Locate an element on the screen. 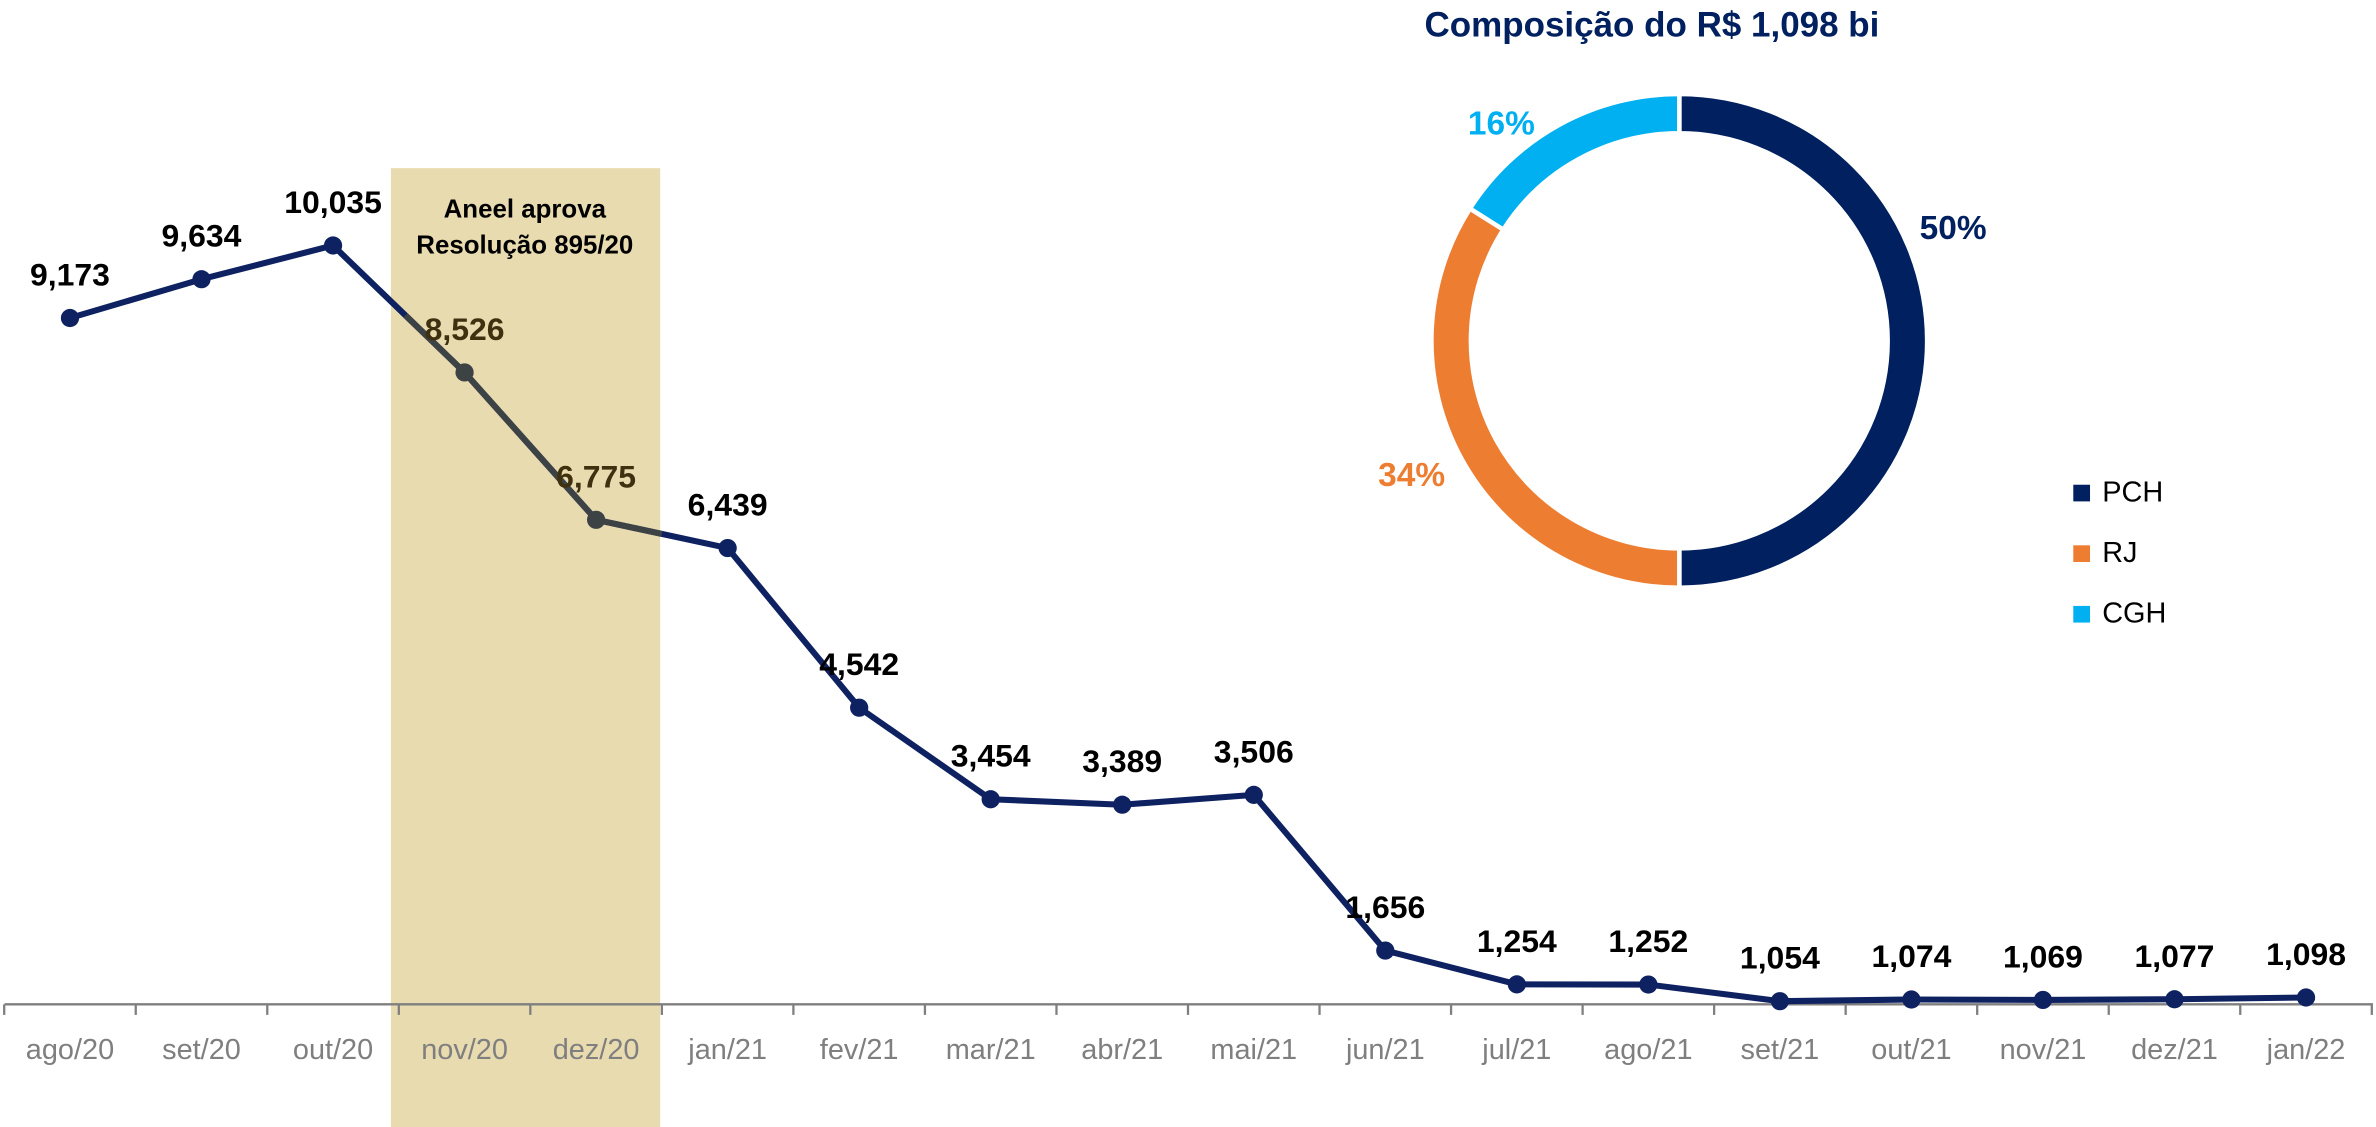 This screenshot has height=1127, width=2376. data-label: 1,656 is located at coordinates (1385, 907).